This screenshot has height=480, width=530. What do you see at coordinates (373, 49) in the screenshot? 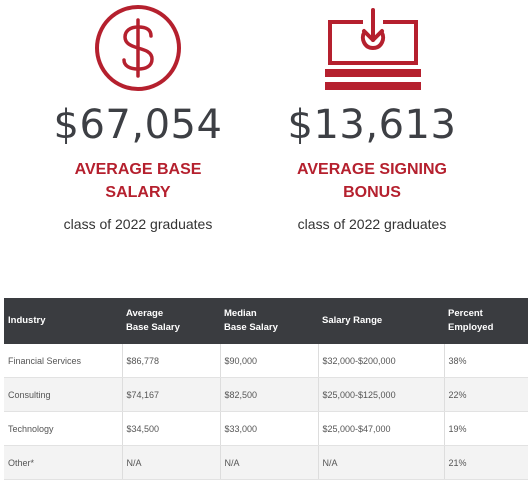
I see `signing-bonus-icon` at bounding box center [373, 49].